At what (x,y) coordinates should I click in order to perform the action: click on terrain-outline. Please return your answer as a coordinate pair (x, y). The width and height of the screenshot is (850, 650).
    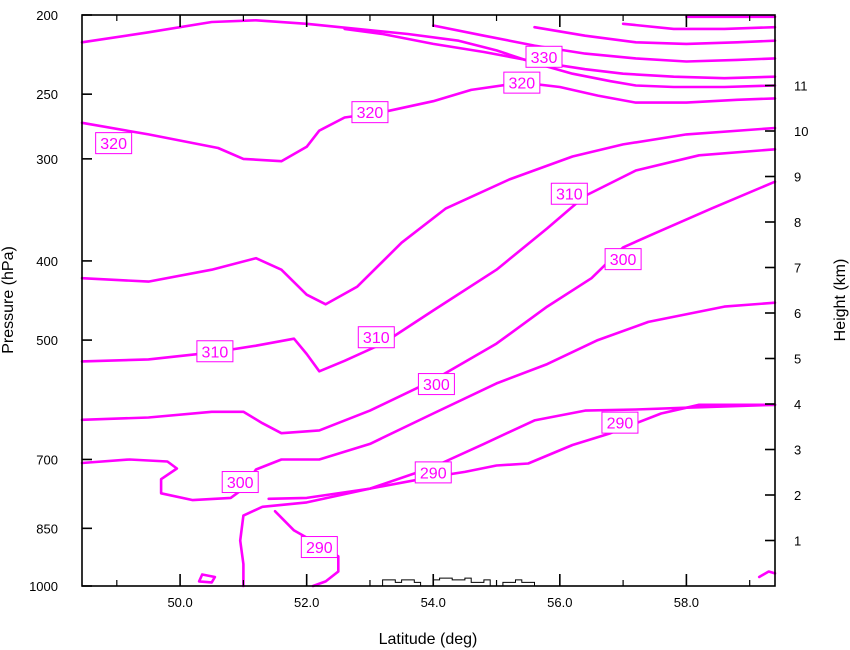
    Looking at the image, I should click on (455, 582).